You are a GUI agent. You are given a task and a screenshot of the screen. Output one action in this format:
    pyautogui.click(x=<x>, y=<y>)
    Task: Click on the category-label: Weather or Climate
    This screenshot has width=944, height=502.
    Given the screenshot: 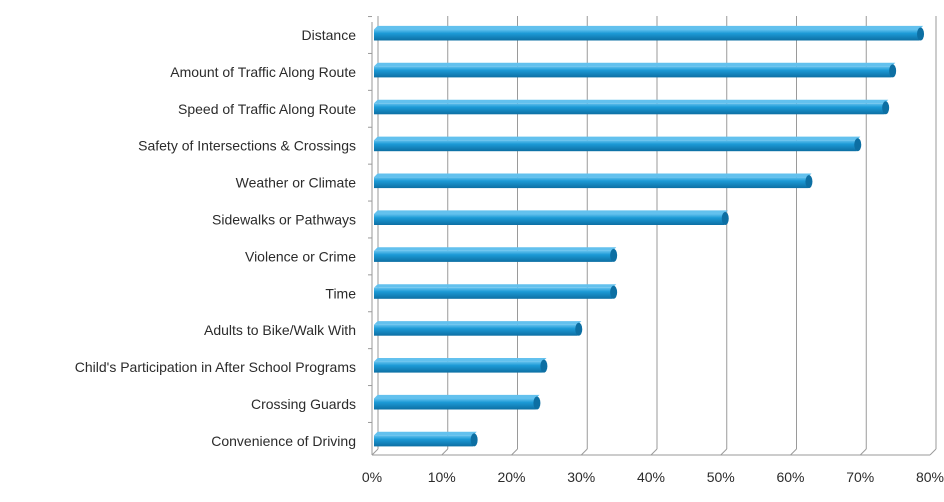 What is the action you would take?
    pyautogui.click(x=296, y=183)
    